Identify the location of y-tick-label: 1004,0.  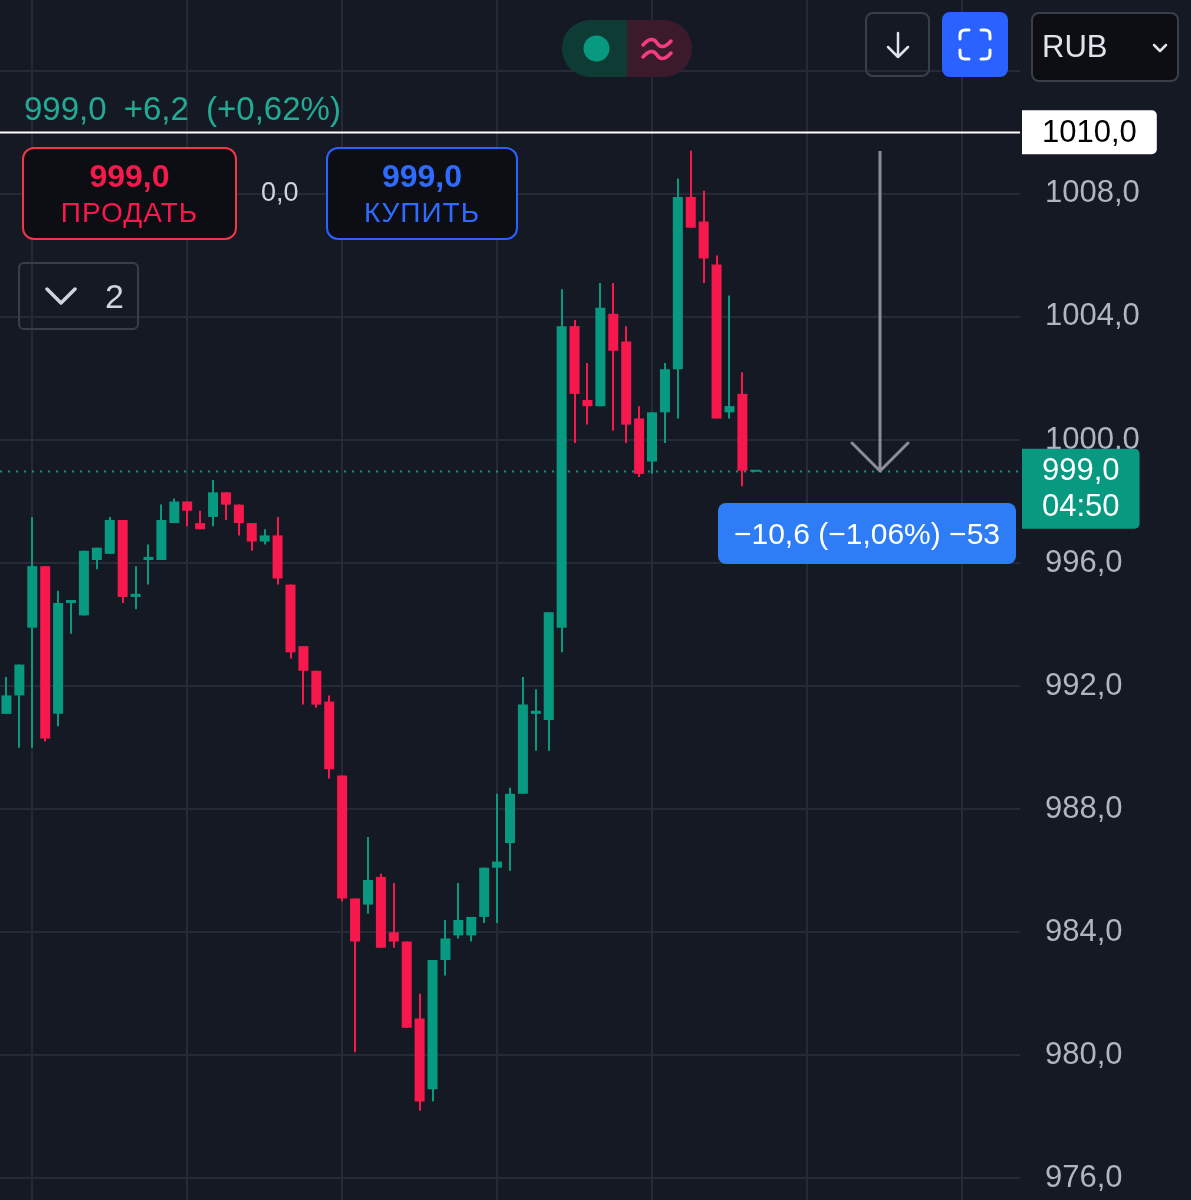
(1092, 315).